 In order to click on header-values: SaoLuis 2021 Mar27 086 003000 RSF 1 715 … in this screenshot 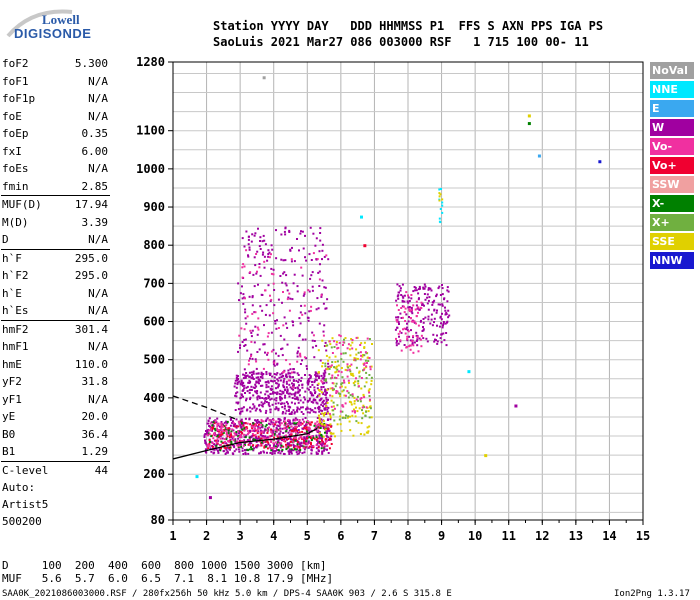, I will do `click(401, 42)`.